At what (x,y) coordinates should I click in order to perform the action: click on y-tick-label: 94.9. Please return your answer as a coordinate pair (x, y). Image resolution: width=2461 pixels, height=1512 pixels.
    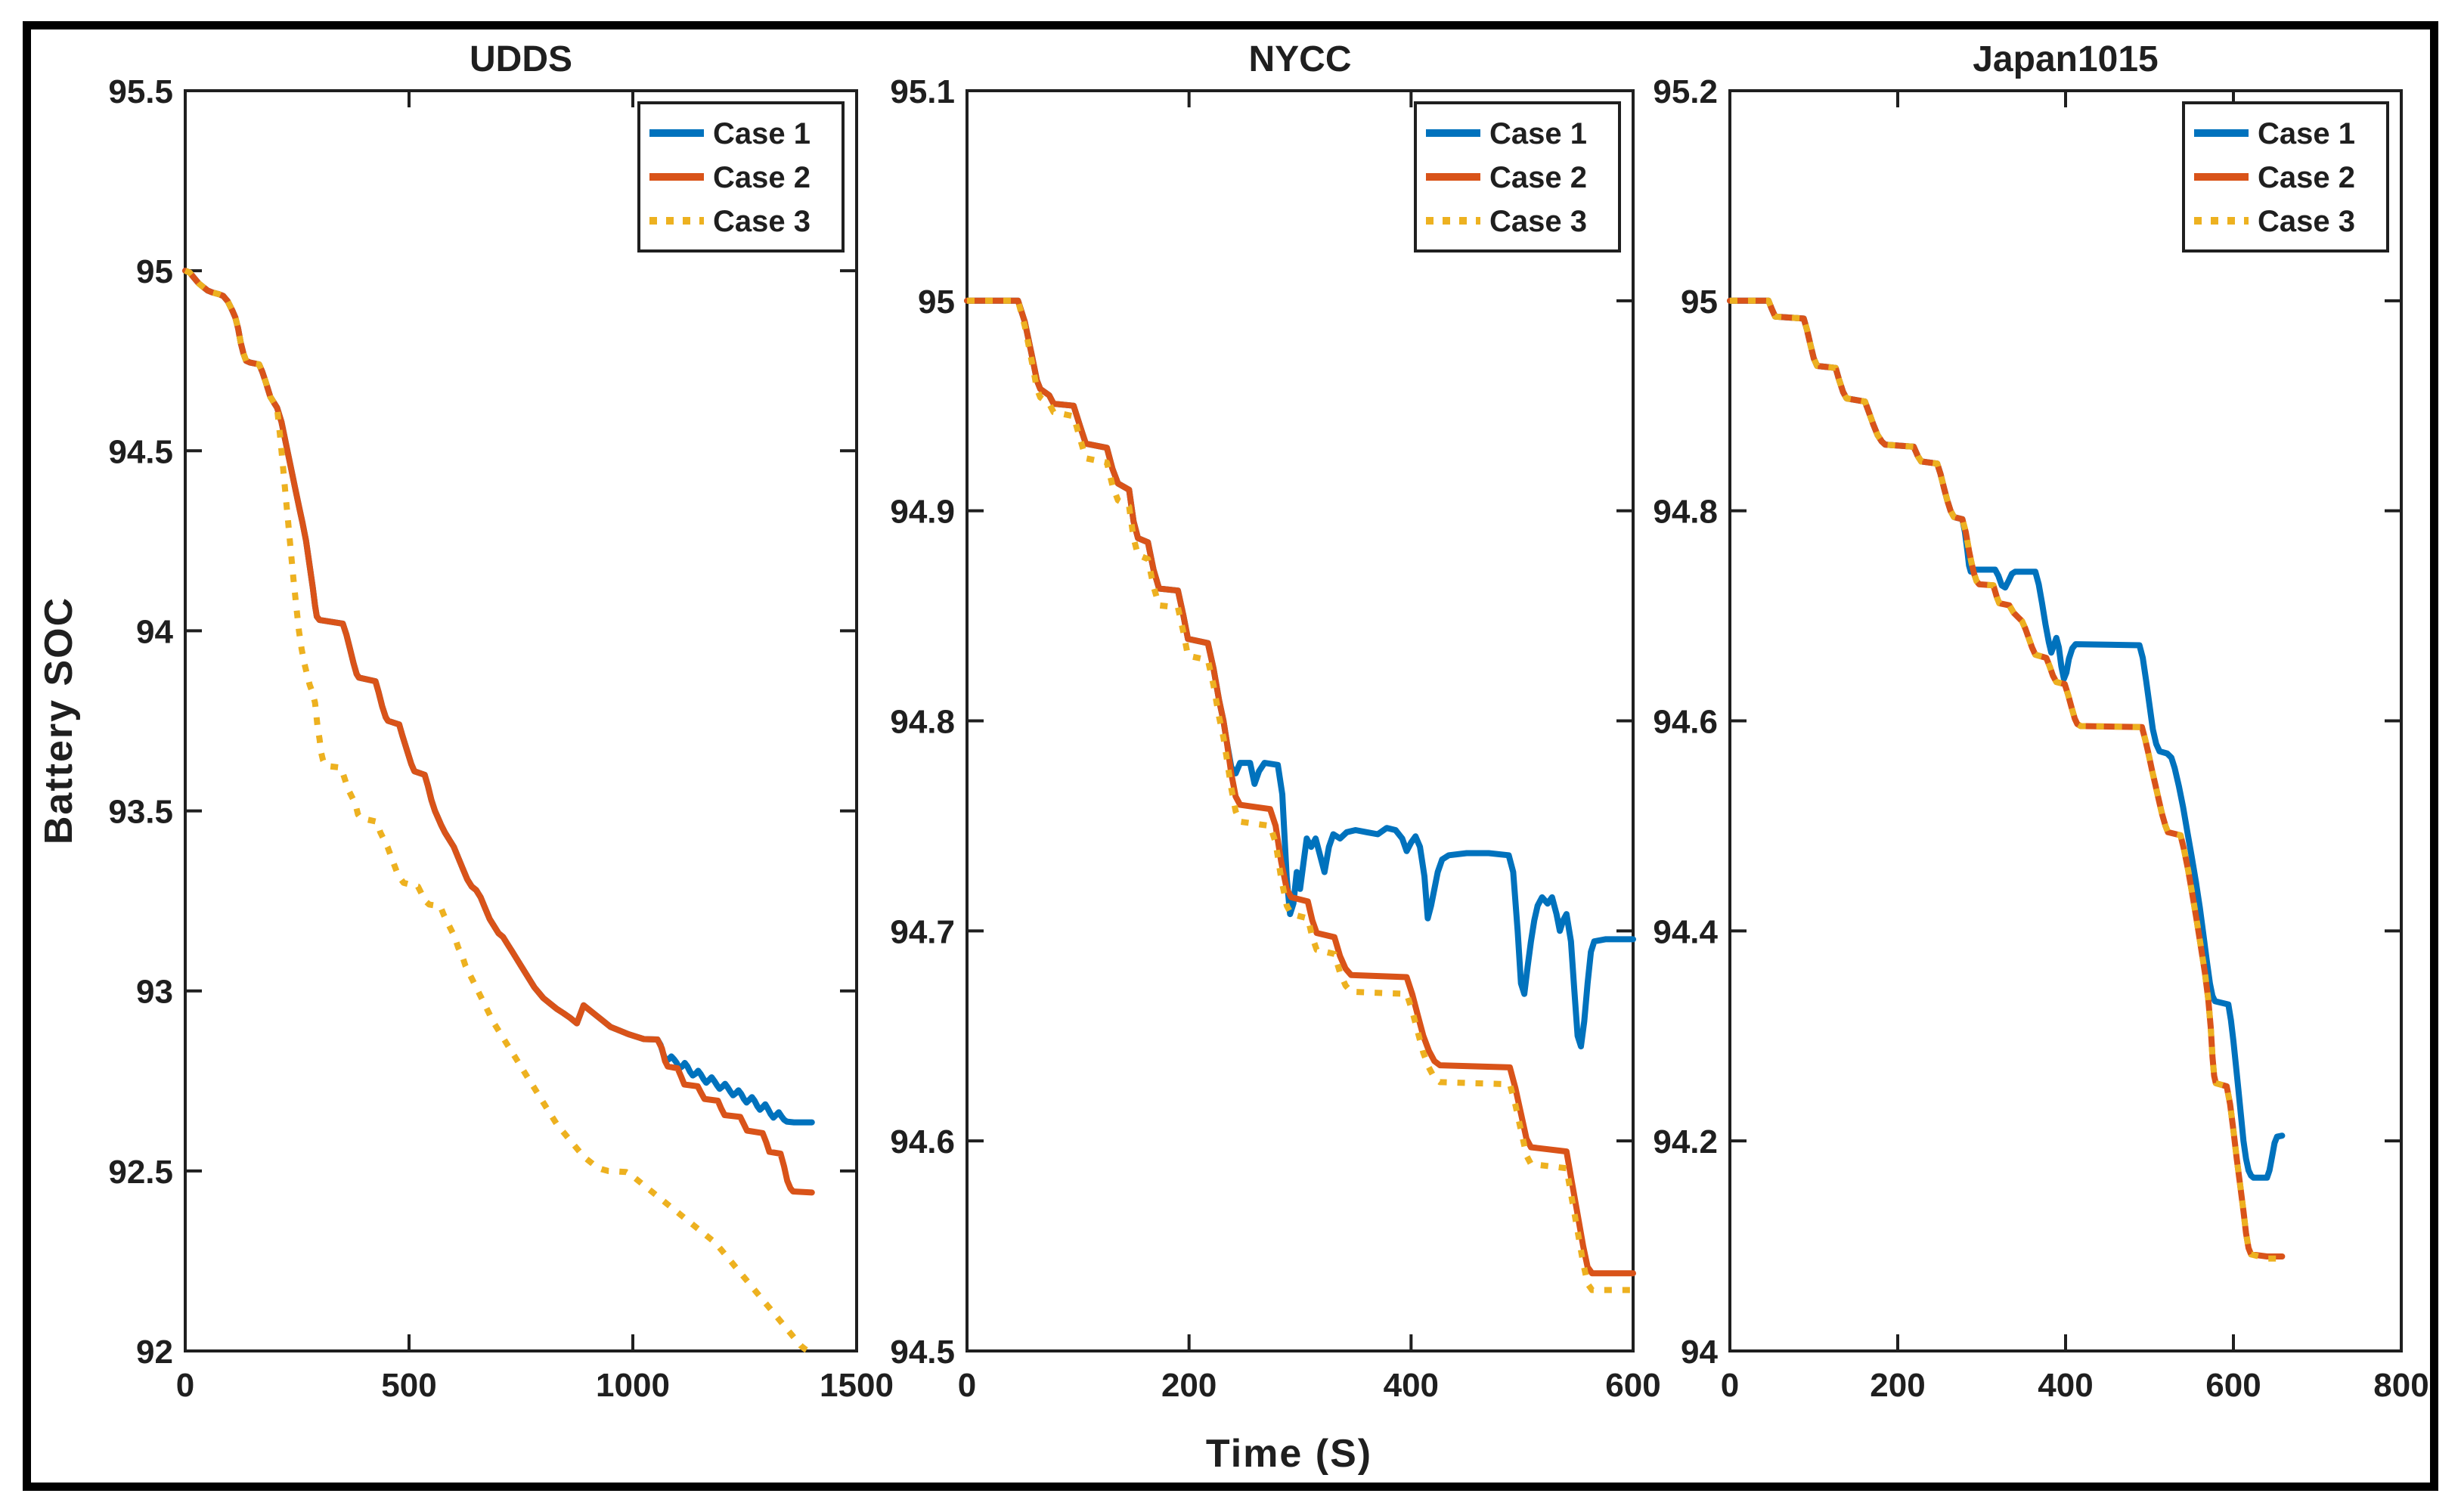
    Looking at the image, I should click on (922, 512).